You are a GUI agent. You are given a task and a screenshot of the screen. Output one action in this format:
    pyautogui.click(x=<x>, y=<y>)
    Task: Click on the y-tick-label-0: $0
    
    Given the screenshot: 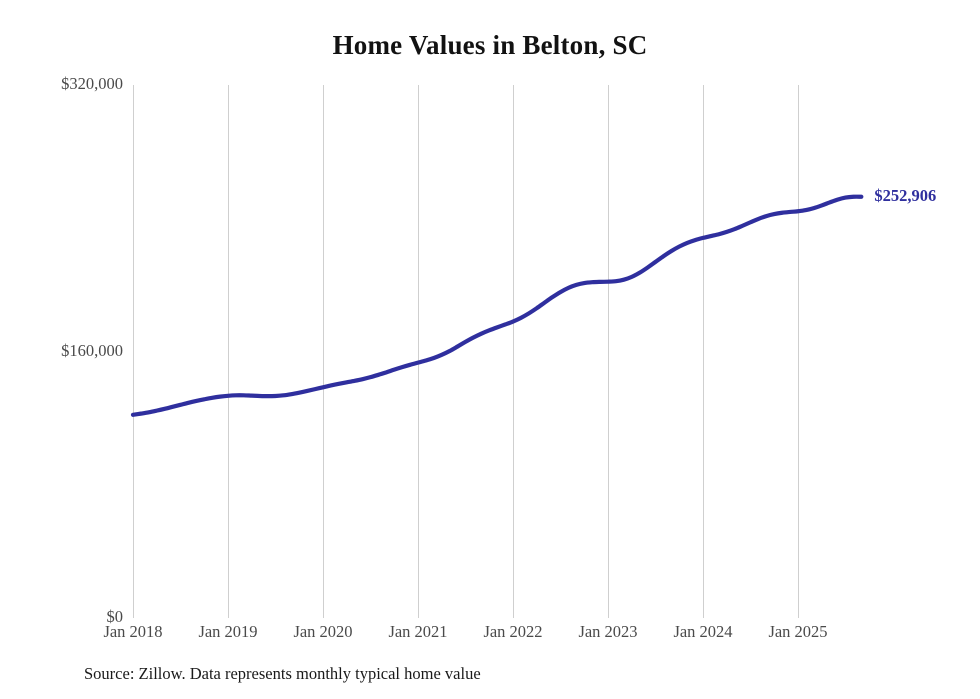 What is the action you would take?
    pyautogui.click(x=115, y=616)
    